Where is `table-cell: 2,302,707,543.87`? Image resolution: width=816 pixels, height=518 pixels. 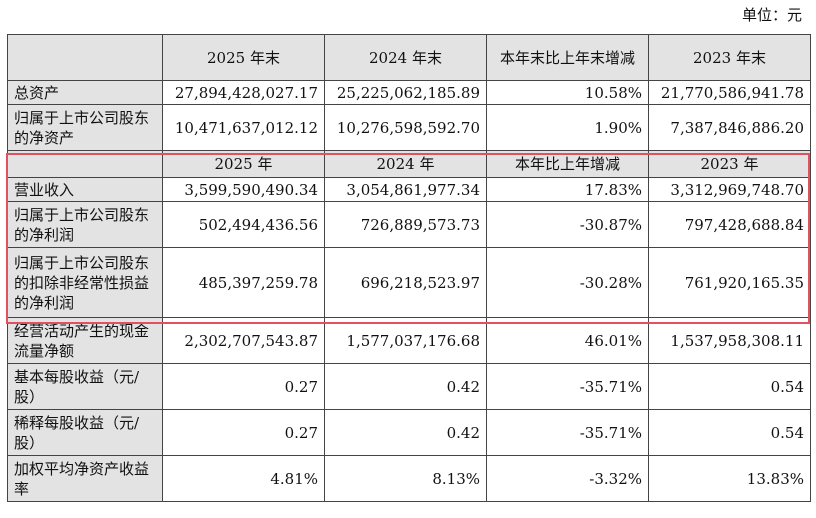
table-cell: 2,302,707,543.87 is located at coordinates (243, 340).